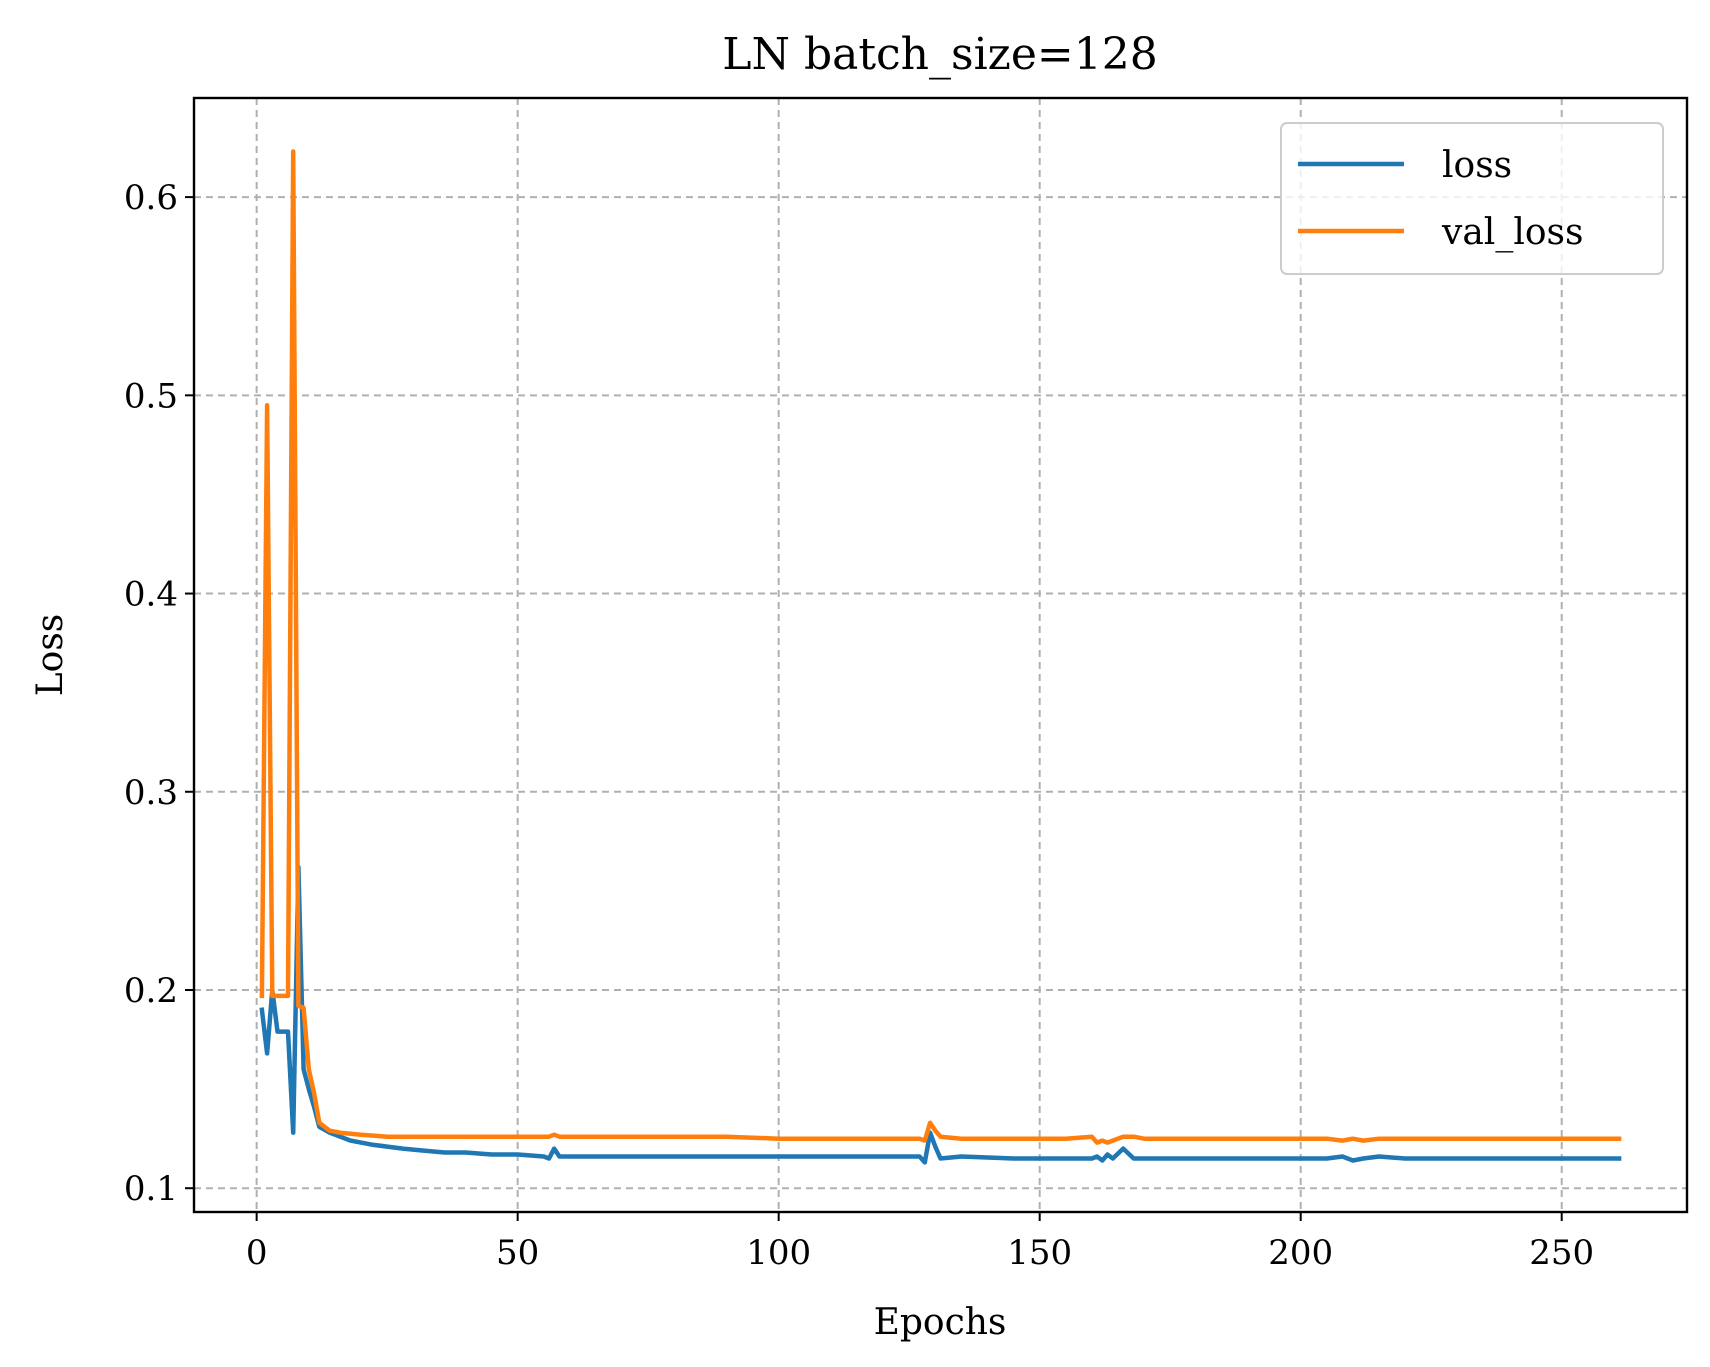  I want to click on x-tick-label: 200, so click(1300, 1253).